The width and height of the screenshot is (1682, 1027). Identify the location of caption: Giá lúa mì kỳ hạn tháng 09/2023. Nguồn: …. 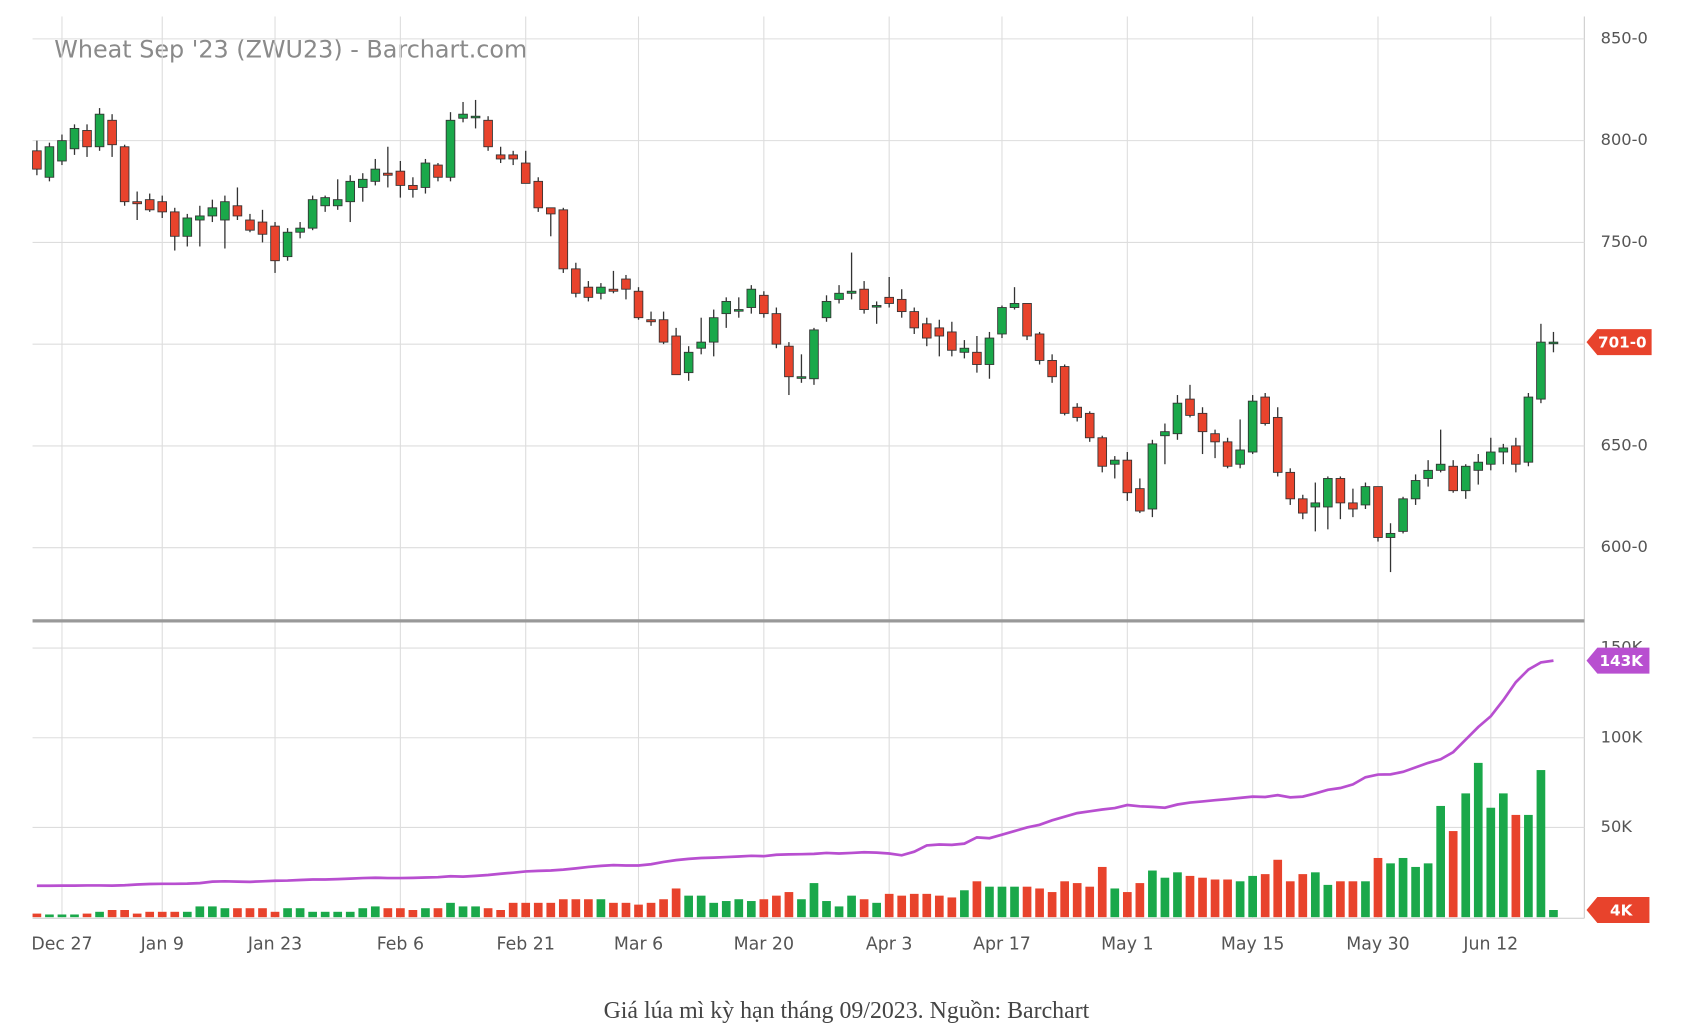
(847, 1011).